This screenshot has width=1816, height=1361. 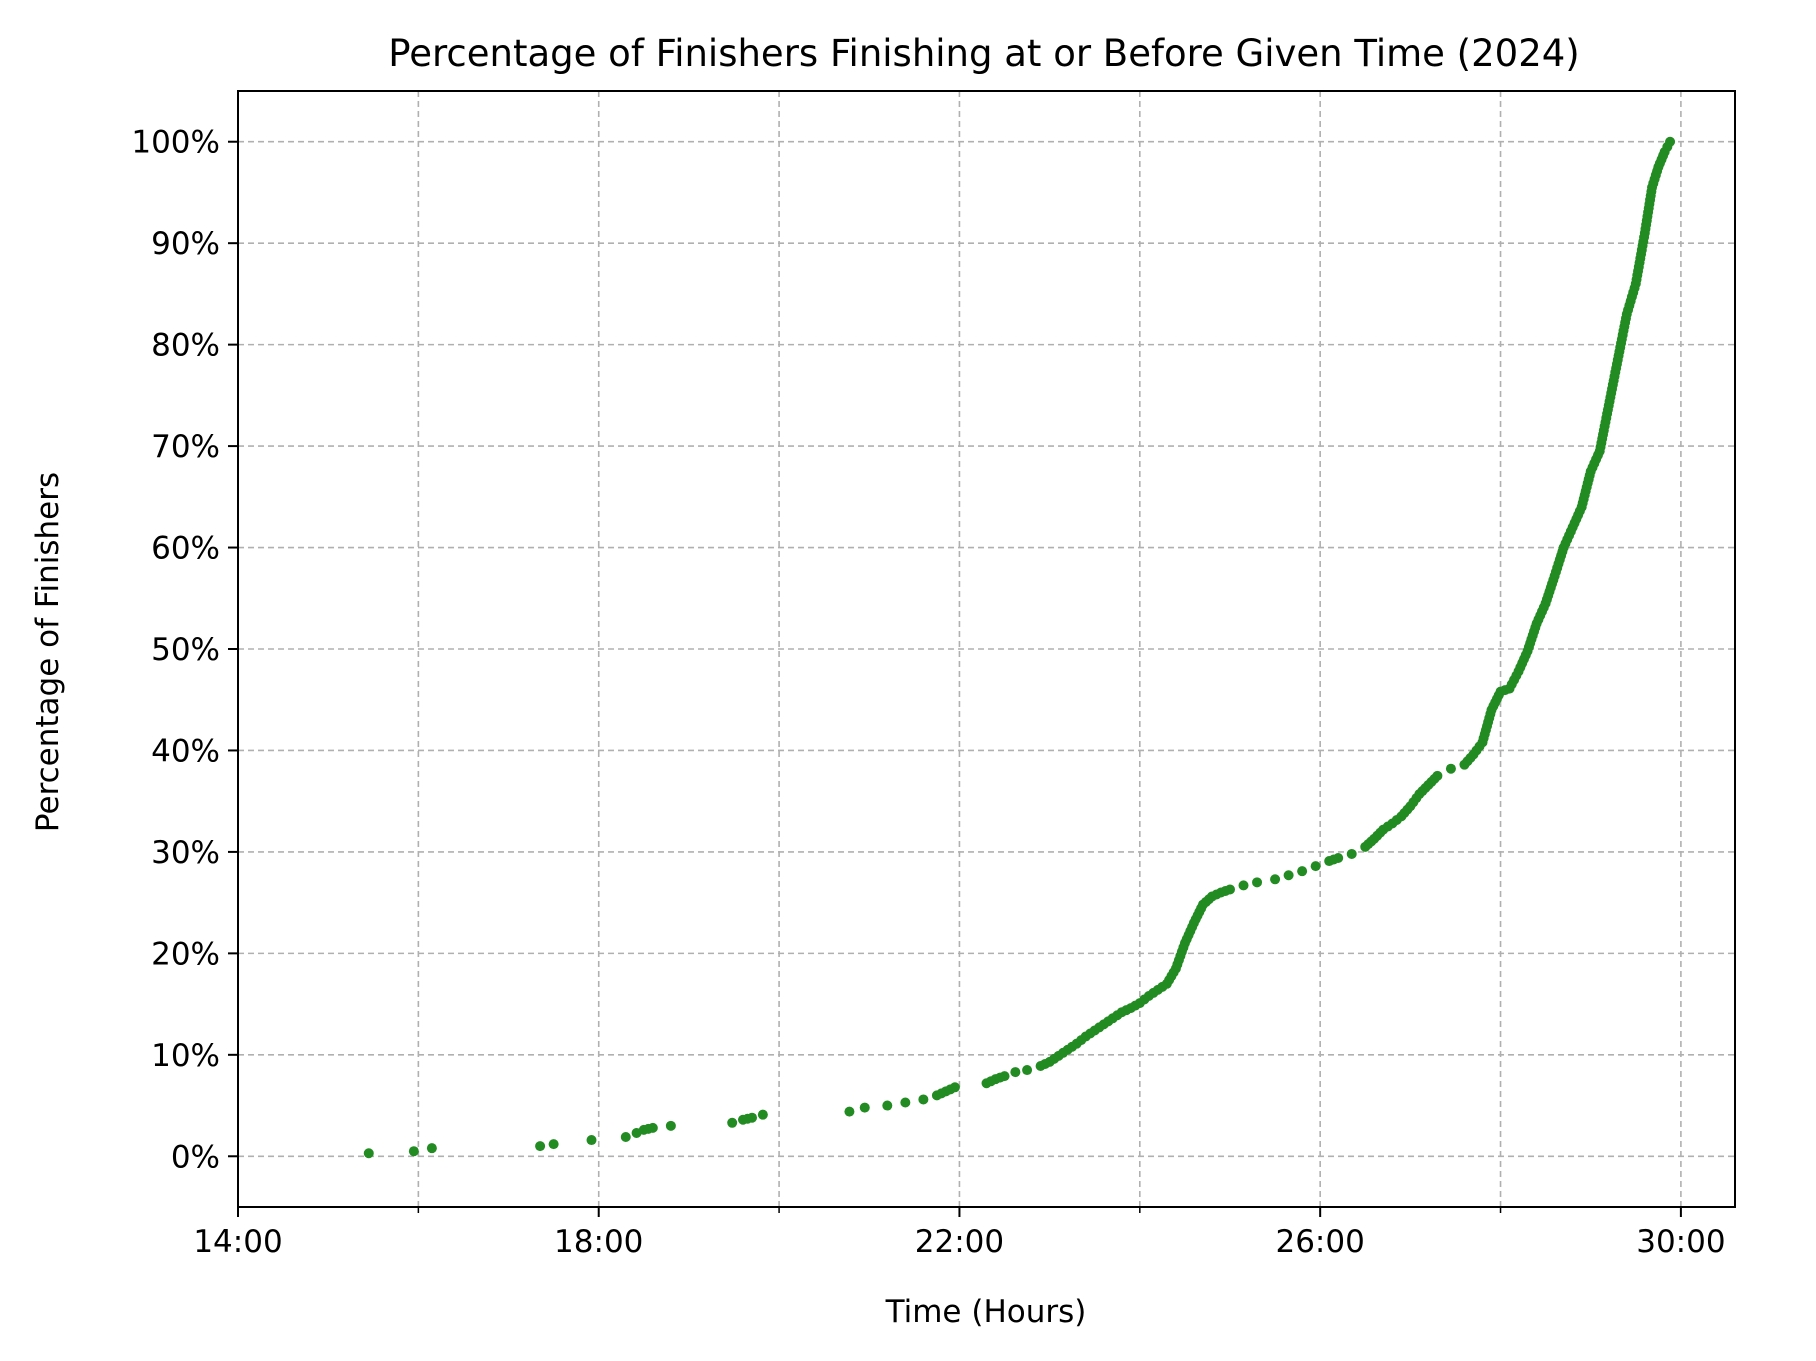 What do you see at coordinates (1319, 1242) in the screenshot?
I see `x-tick-label: 26:00` at bounding box center [1319, 1242].